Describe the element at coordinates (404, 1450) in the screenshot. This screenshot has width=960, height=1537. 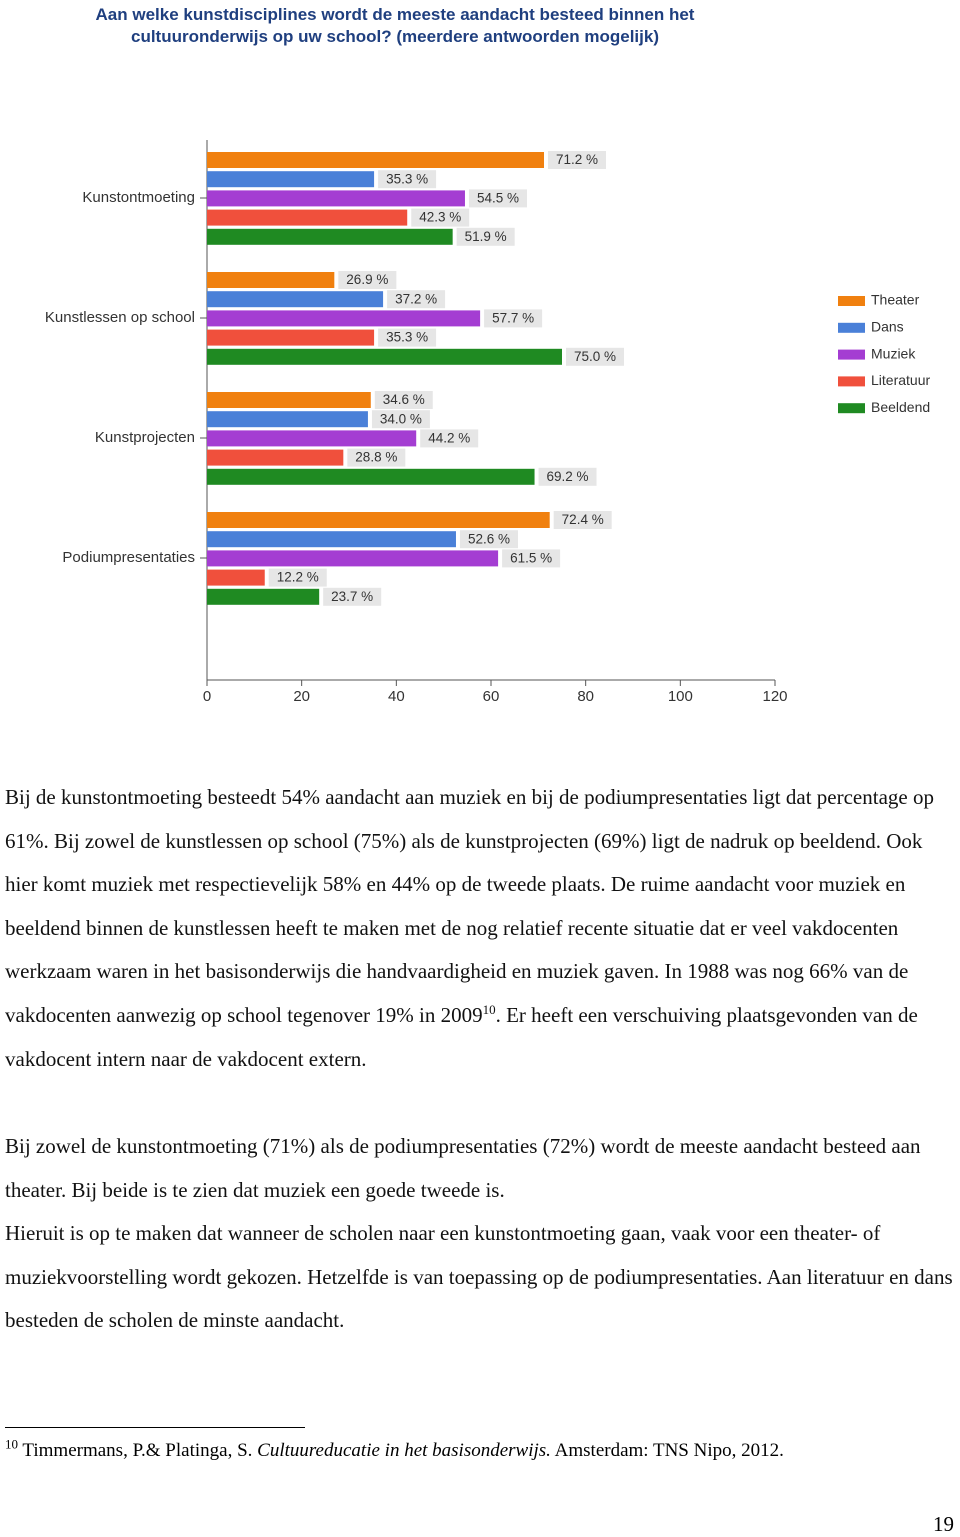
I see `footnote-title: Cultuureducatie in het basisonderwijs.` at that location.